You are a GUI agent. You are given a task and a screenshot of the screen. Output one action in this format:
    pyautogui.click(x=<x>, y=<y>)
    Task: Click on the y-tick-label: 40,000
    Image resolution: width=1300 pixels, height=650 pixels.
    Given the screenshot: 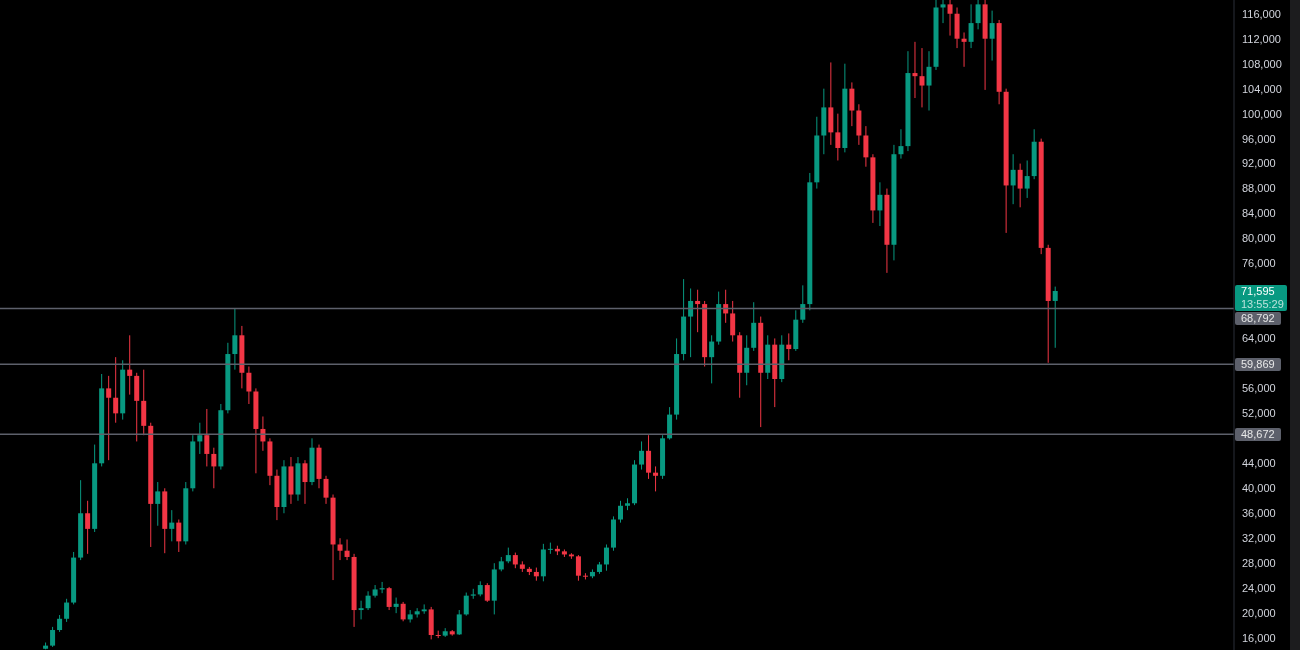 What is the action you would take?
    pyautogui.click(x=1259, y=488)
    